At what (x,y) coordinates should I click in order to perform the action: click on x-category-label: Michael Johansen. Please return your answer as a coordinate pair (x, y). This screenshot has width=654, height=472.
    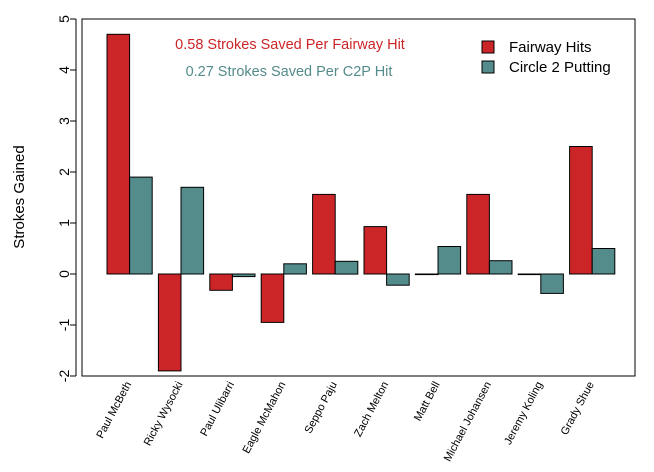
    Looking at the image, I should click on (468, 422).